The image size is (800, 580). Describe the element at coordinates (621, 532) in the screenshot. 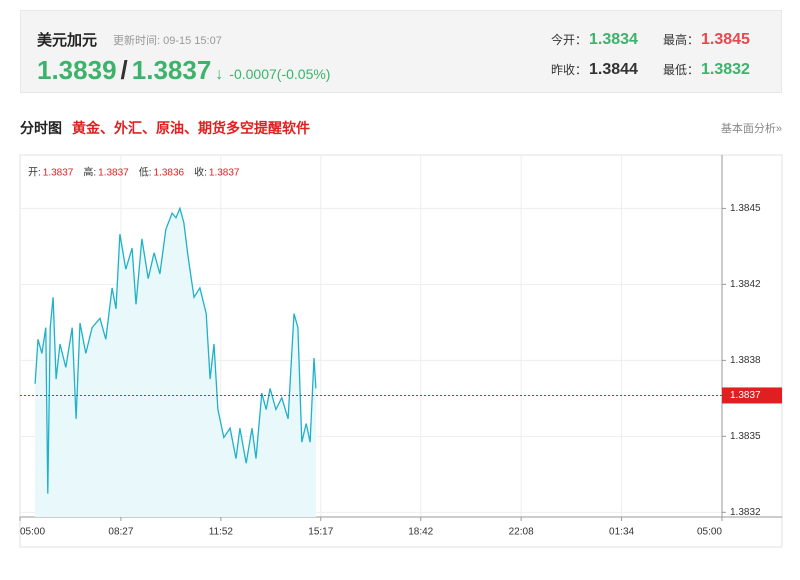

I see `x-tick-label: 01:34` at that location.